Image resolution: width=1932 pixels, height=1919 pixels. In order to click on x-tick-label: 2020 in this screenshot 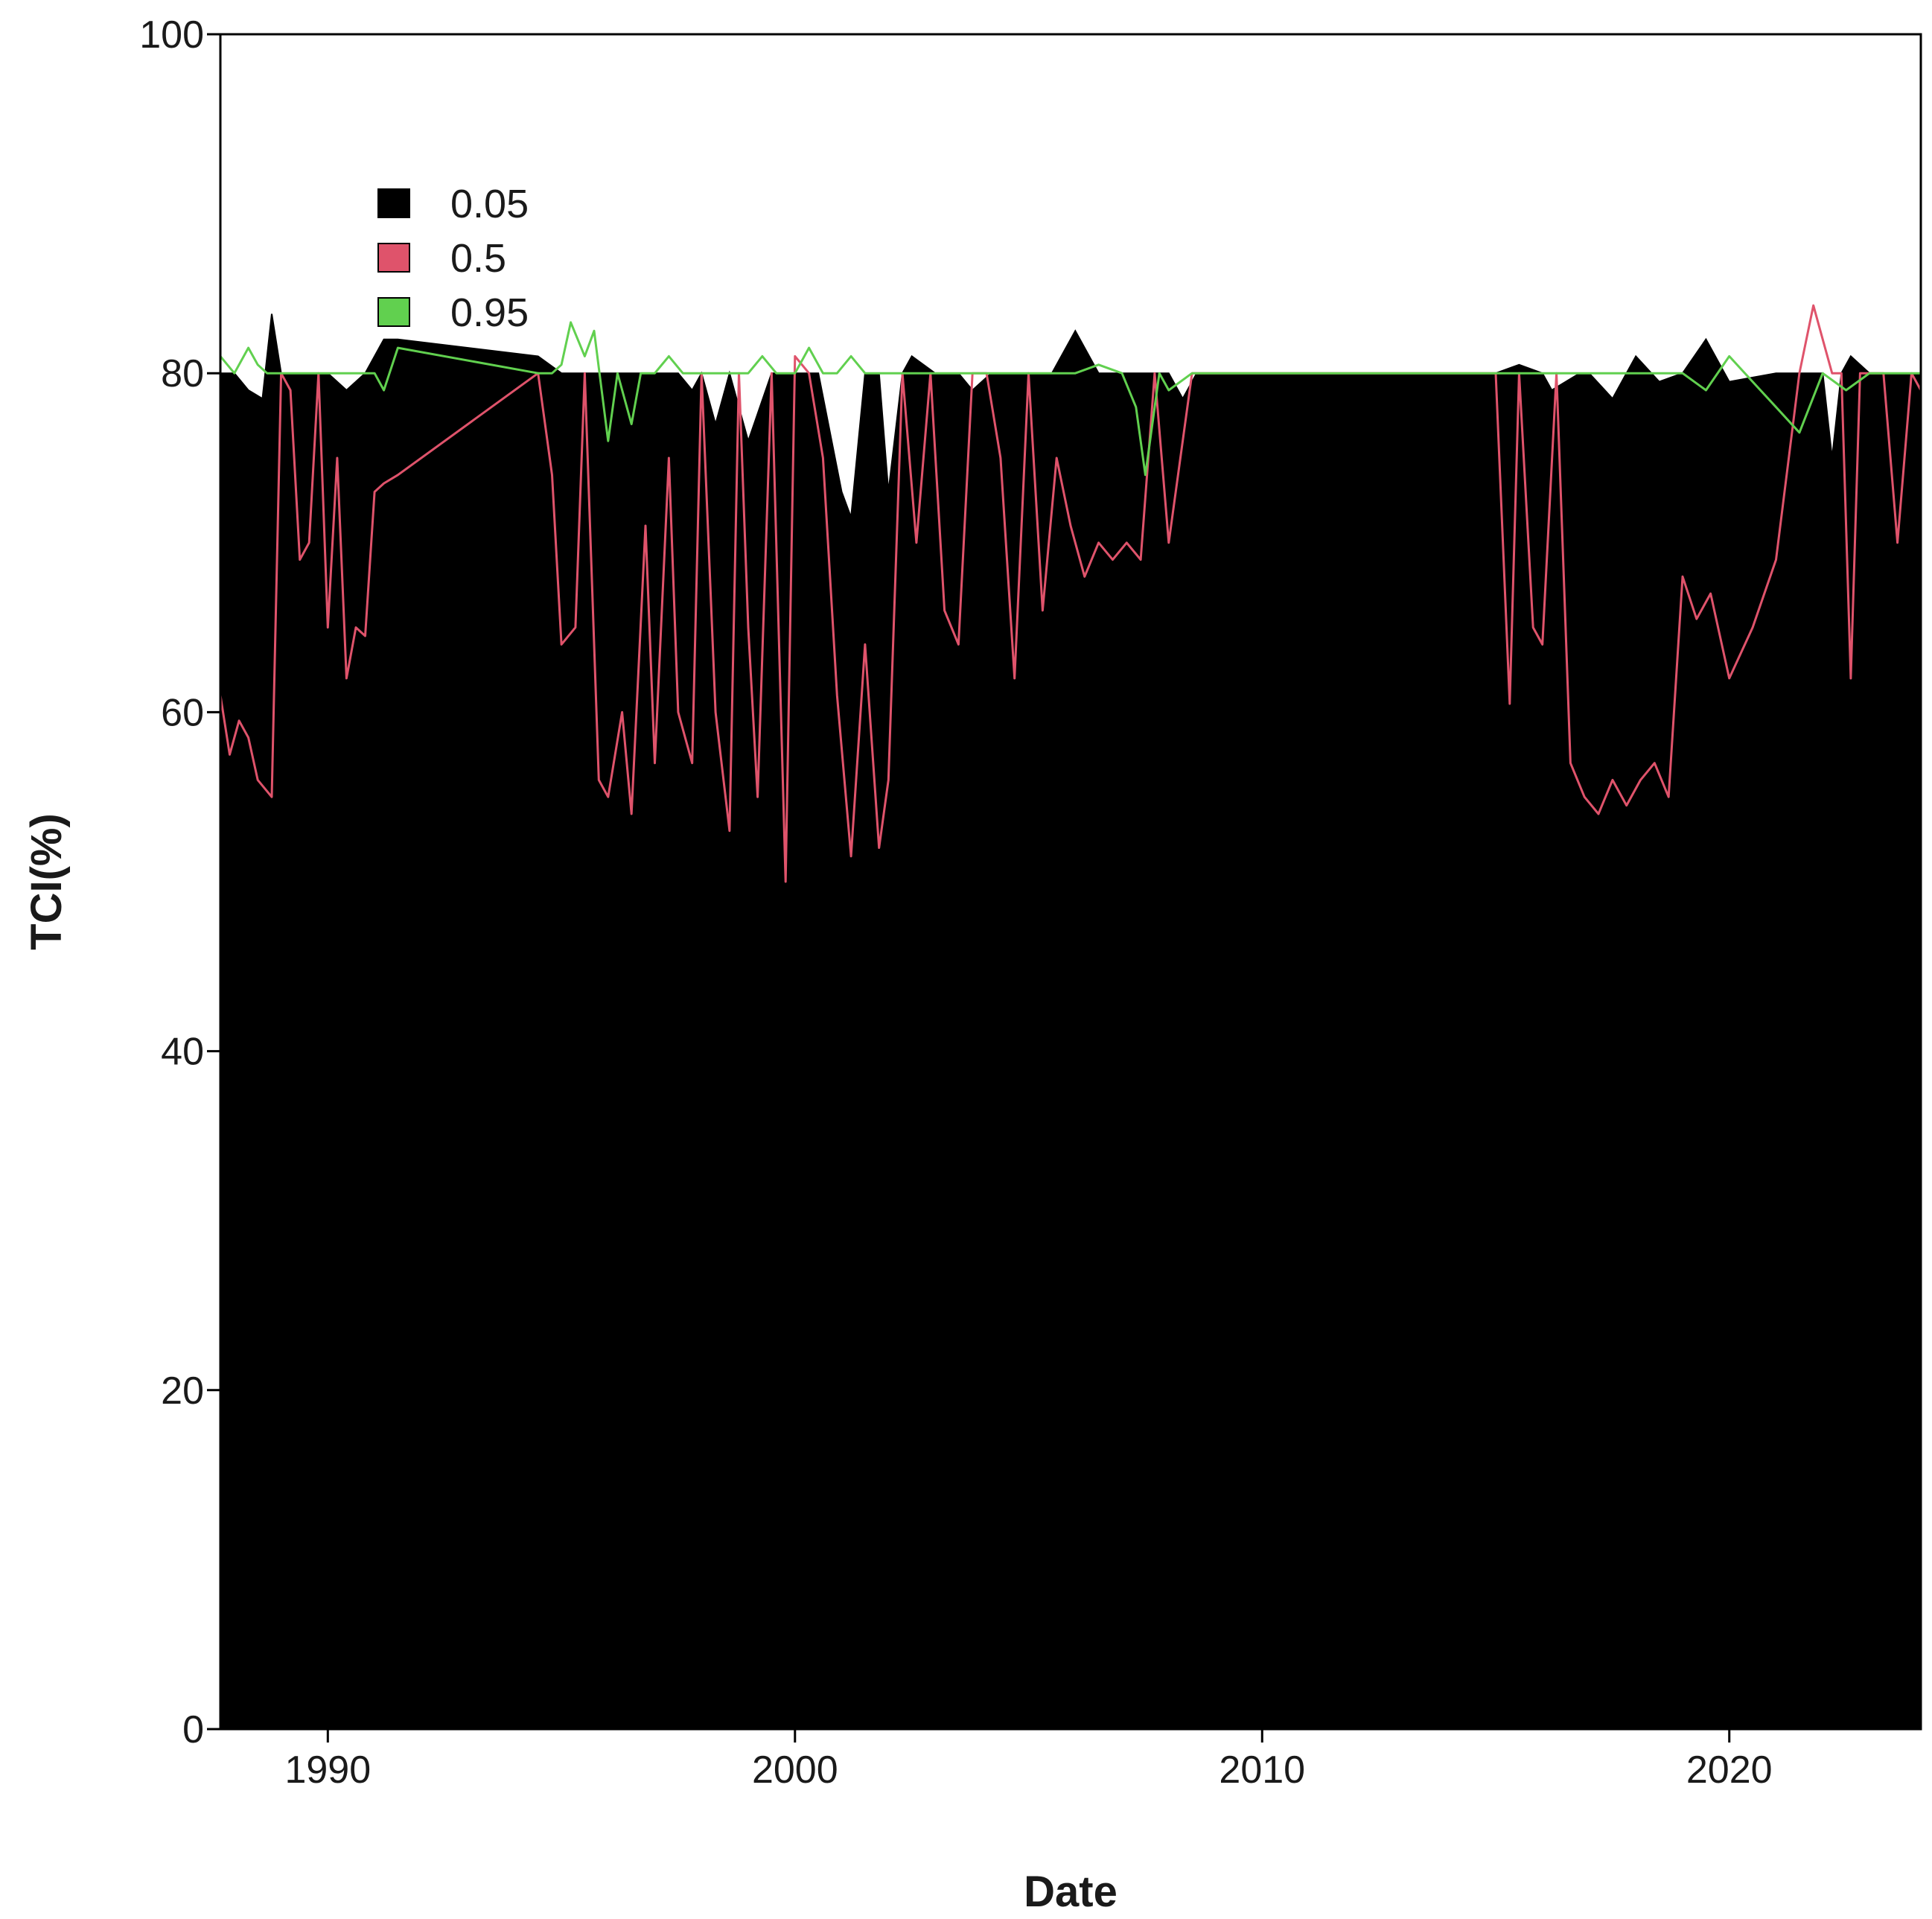, I will do `click(1729, 1770)`.